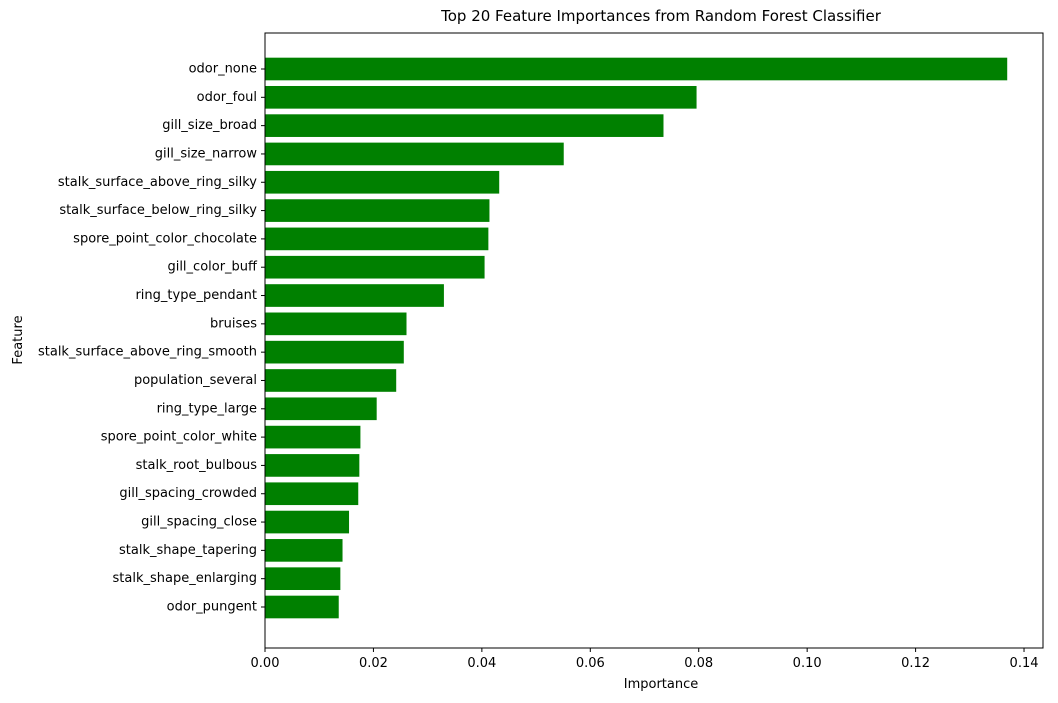 Image resolution: width=1058 pixels, height=703 pixels. I want to click on y-tick-label: stalk_surface_above_ring_silky, so click(157, 182).